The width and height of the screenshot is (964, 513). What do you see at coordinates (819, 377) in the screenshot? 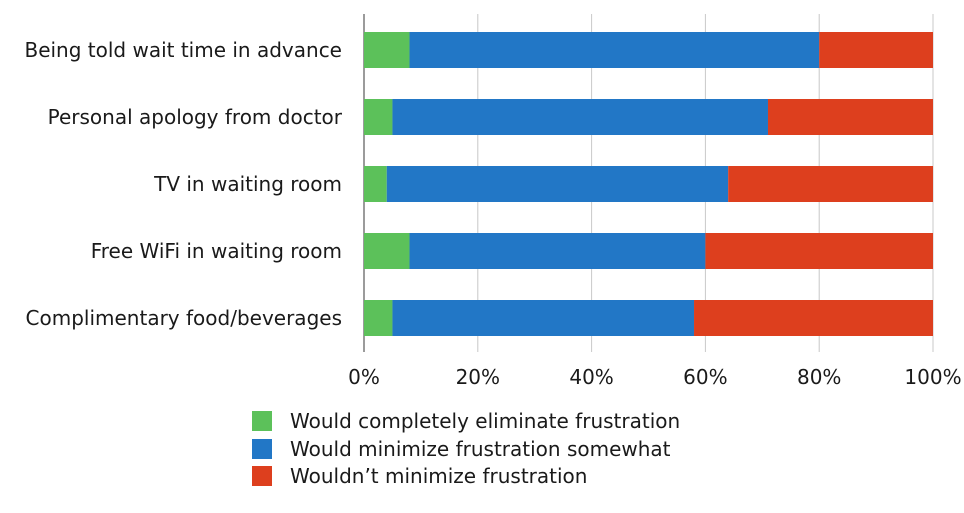
I see `x-tick-label: 80%` at bounding box center [819, 377].